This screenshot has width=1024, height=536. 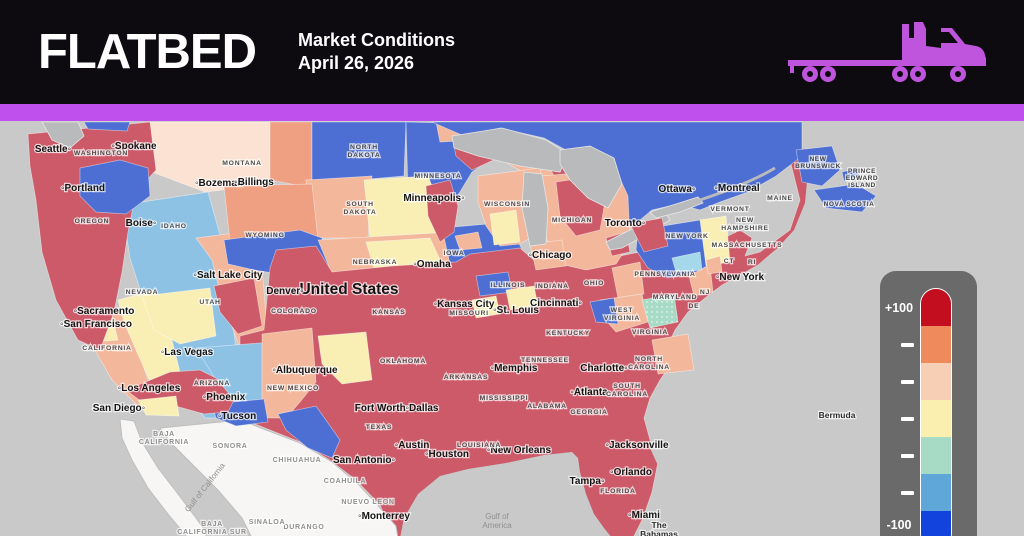 What do you see at coordinates (547, 406) in the screenshot?
I see `state-label: ALABAMA` at bounding box center [547, 406].